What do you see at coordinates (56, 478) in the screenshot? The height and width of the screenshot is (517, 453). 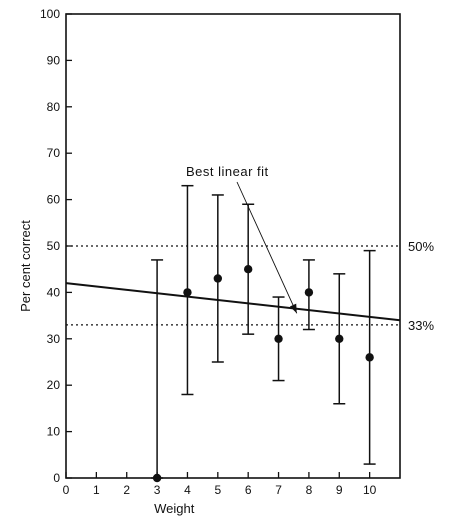 I see `y-tick-label: 0` at bounding box center [56, 478].